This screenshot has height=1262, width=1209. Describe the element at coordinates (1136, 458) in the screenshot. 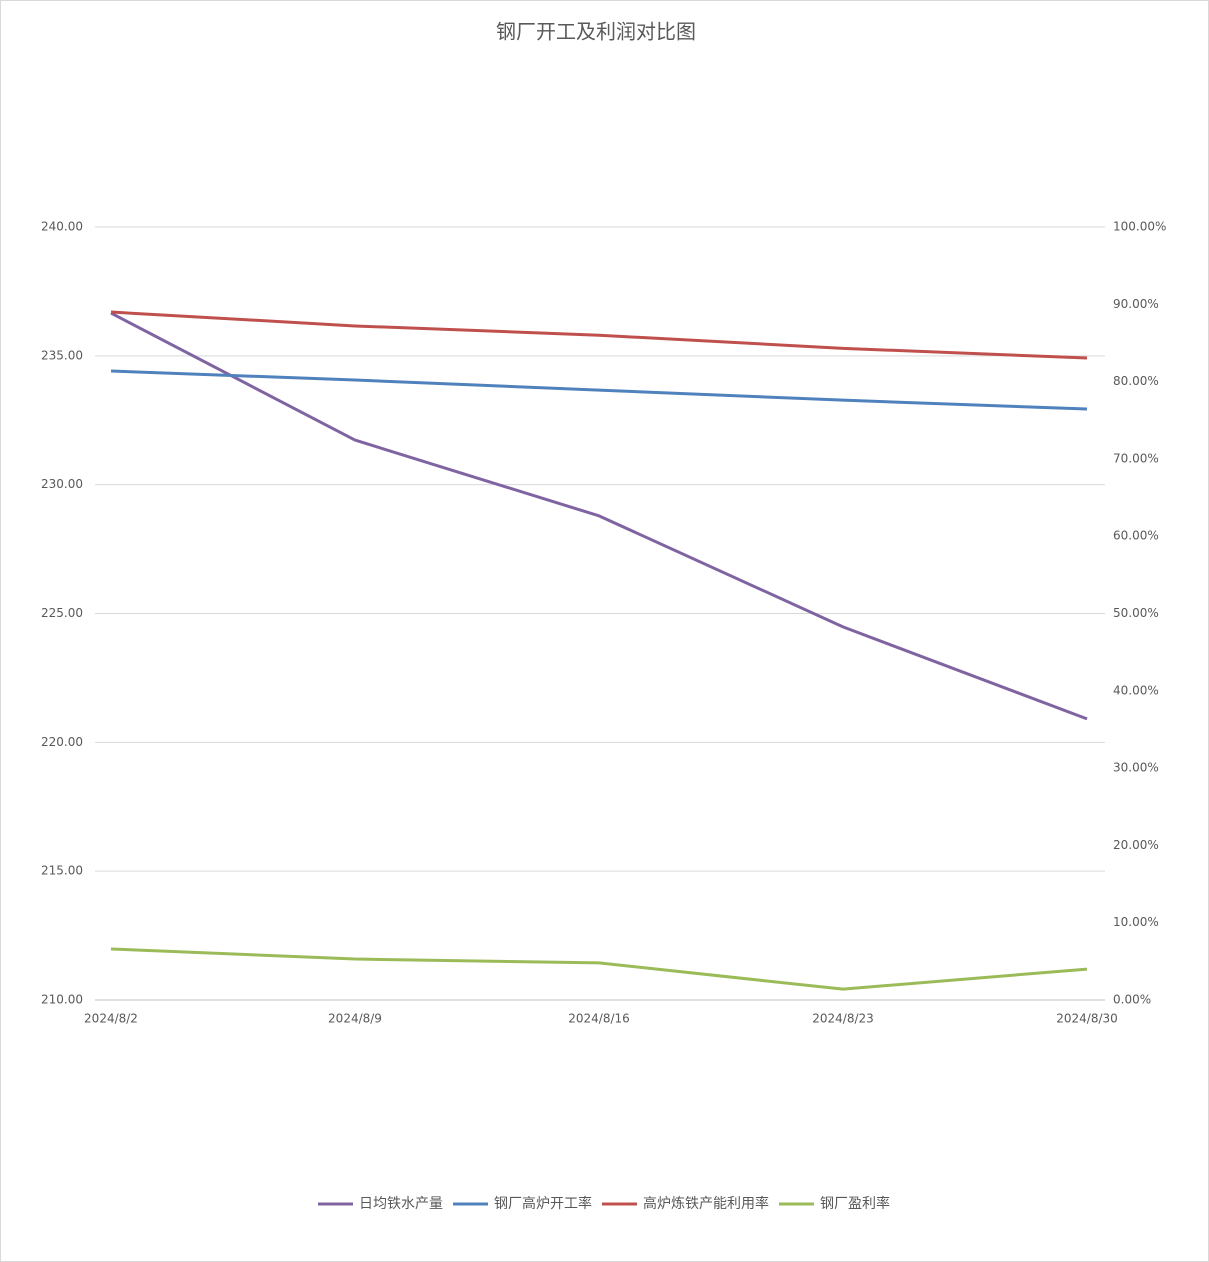

I see `y2-tick-label: 70.00%` at that location.